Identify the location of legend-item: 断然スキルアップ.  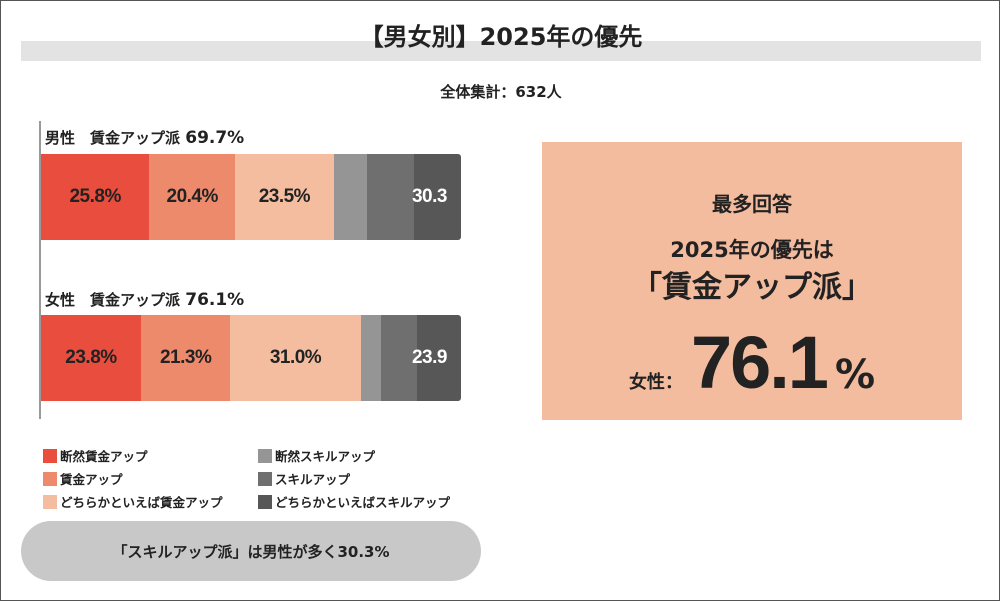
(365, 455).